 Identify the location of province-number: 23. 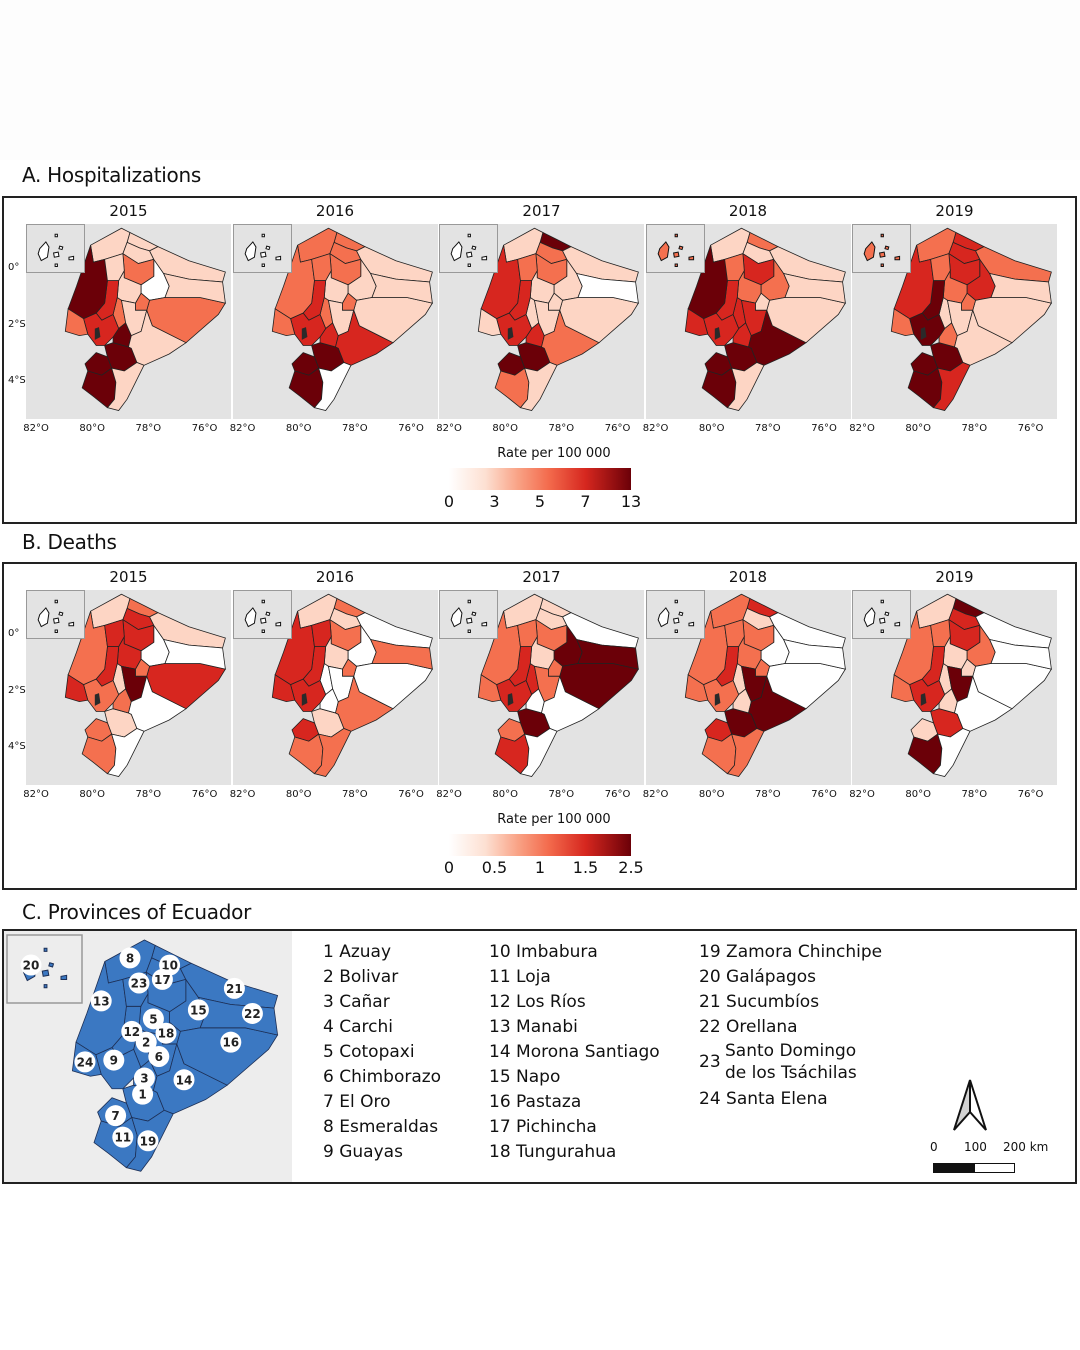
(710, 1062).